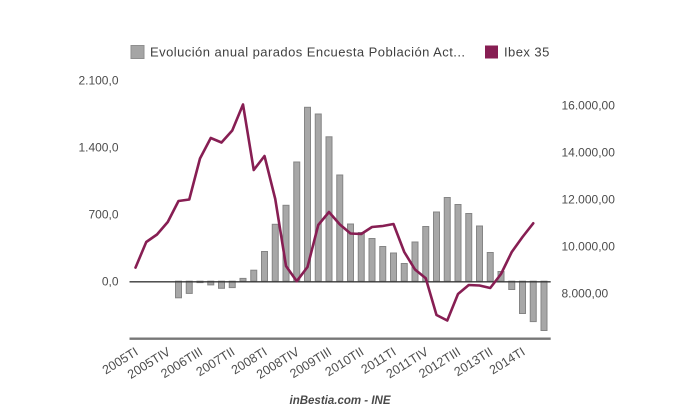 This screenshot has width=680, height=420. What do you see at coordinates (589, 105) in the screenshot?
I see `svg-text: 16.000,00` at bounding box center [589, 105].